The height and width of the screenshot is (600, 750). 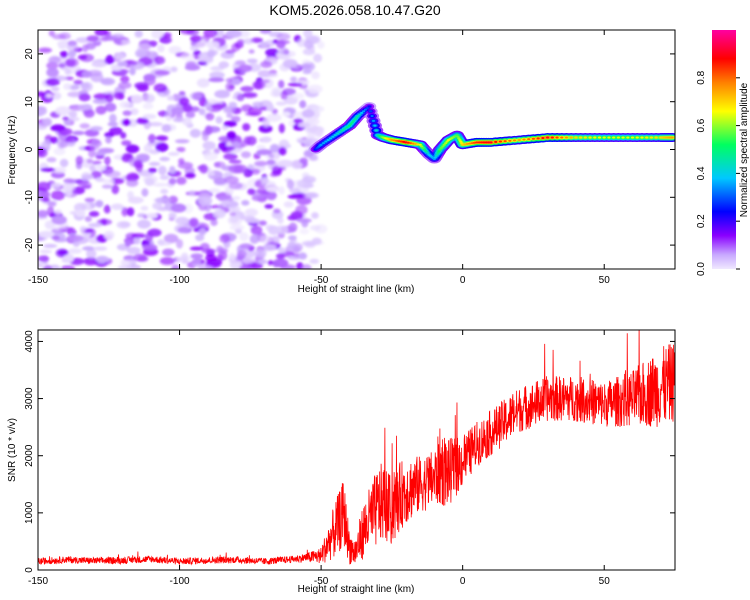 I want to click on colorbar-tick-label: 0.4, so click(x=701, y=173).